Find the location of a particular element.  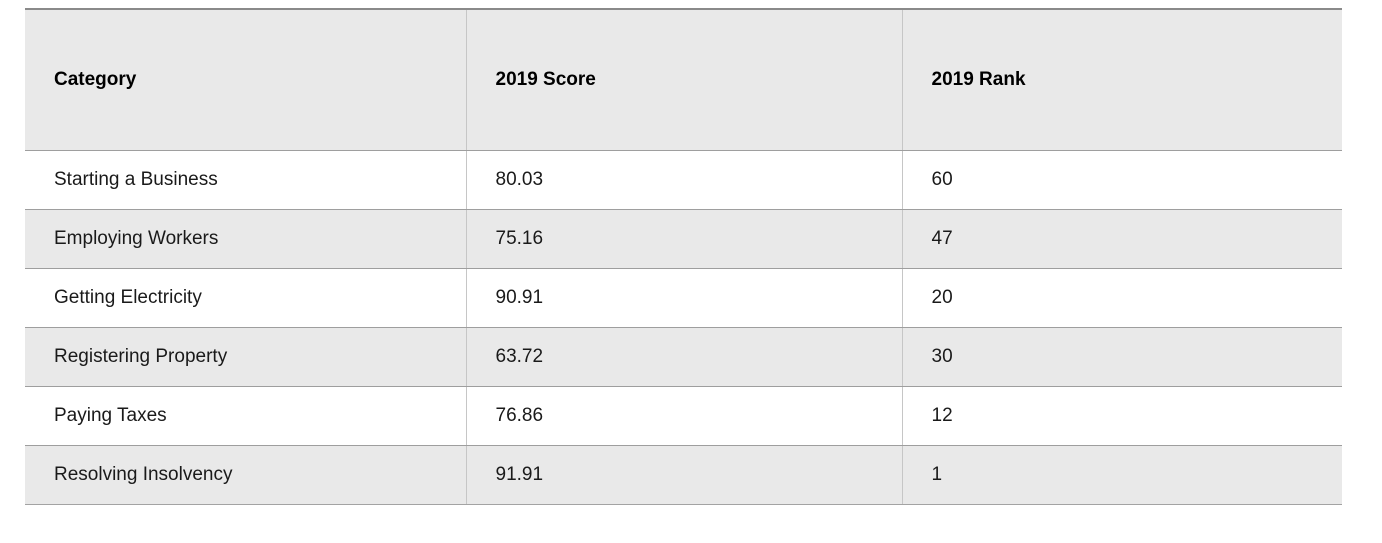

score-cell: 76.86 is located at coordinates (683, 416).